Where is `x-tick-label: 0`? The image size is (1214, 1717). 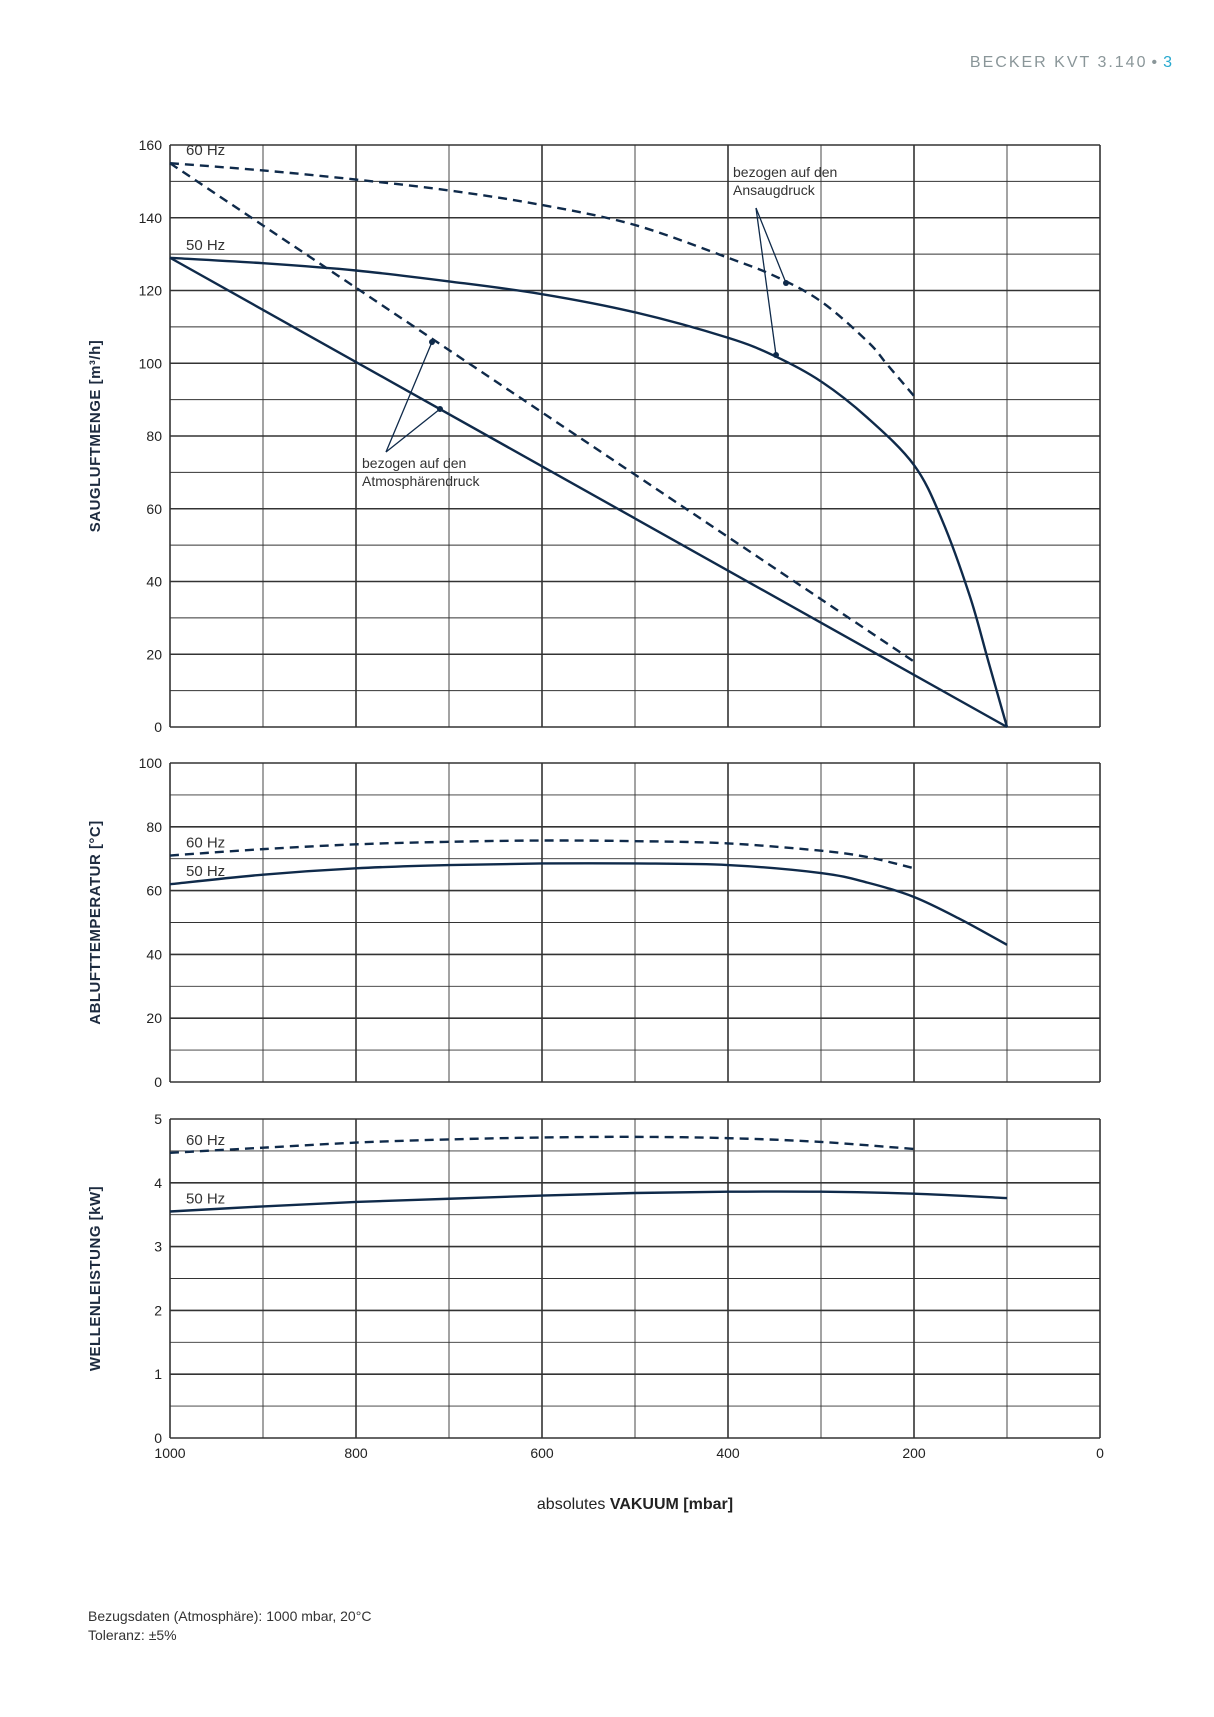 x-tick-label: 0 is located at coordinates (1100, 1453).